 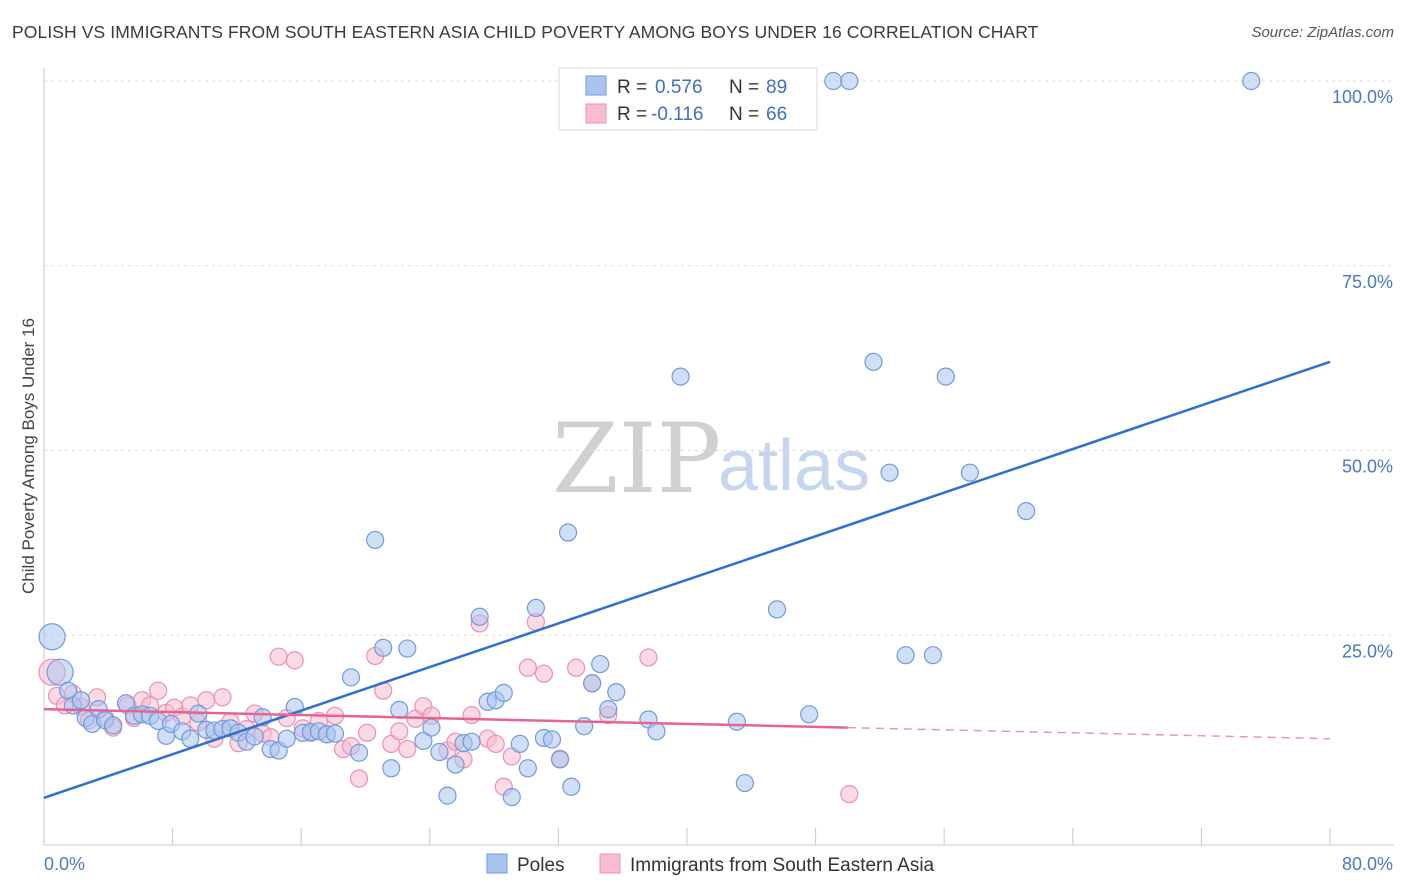 I want to click on trend-line-asia-extension, so click(x=1089, y=733).